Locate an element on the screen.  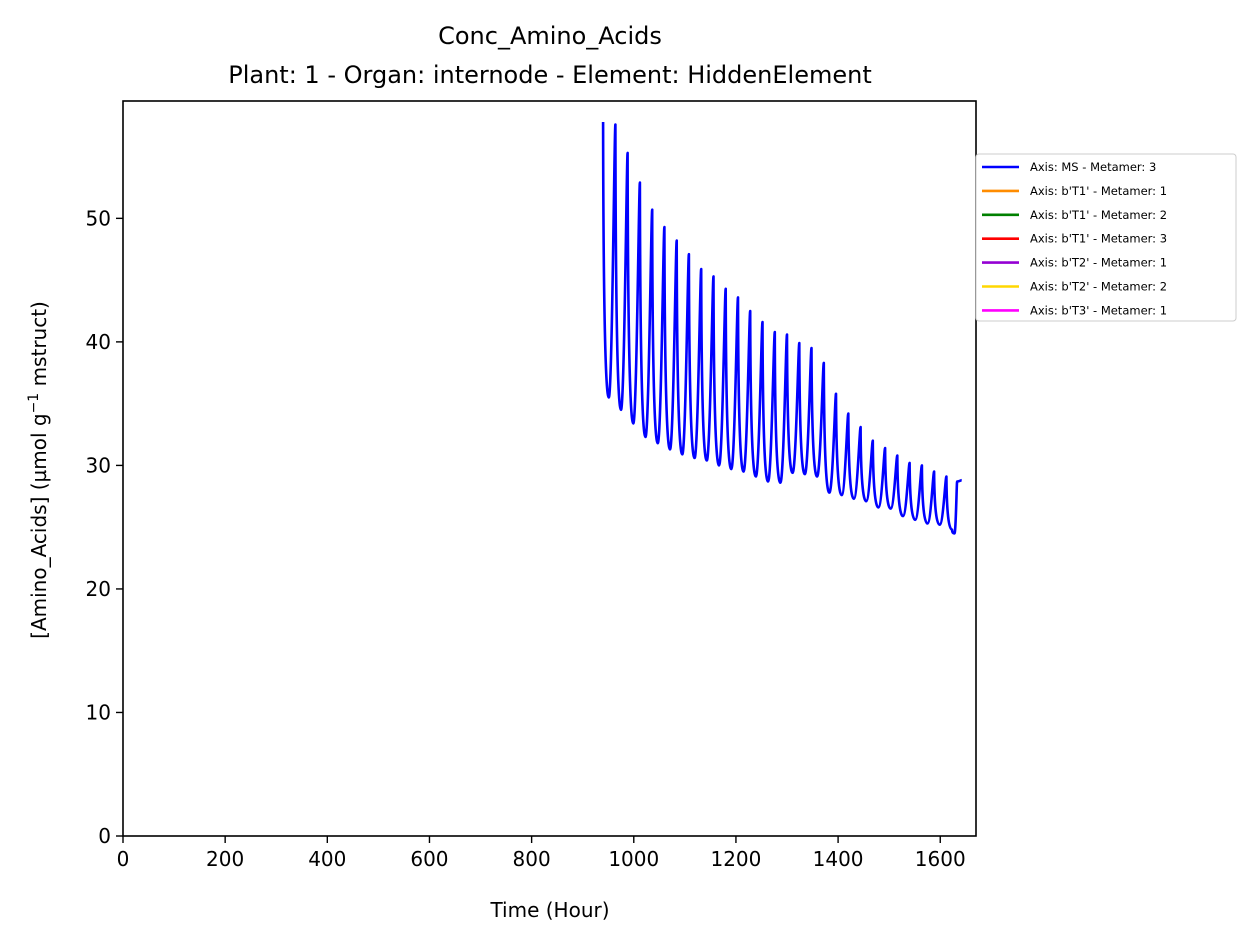
legend-label: Axis: b'T1' - Metamer: 1 is located at coordinates (1098, 191).